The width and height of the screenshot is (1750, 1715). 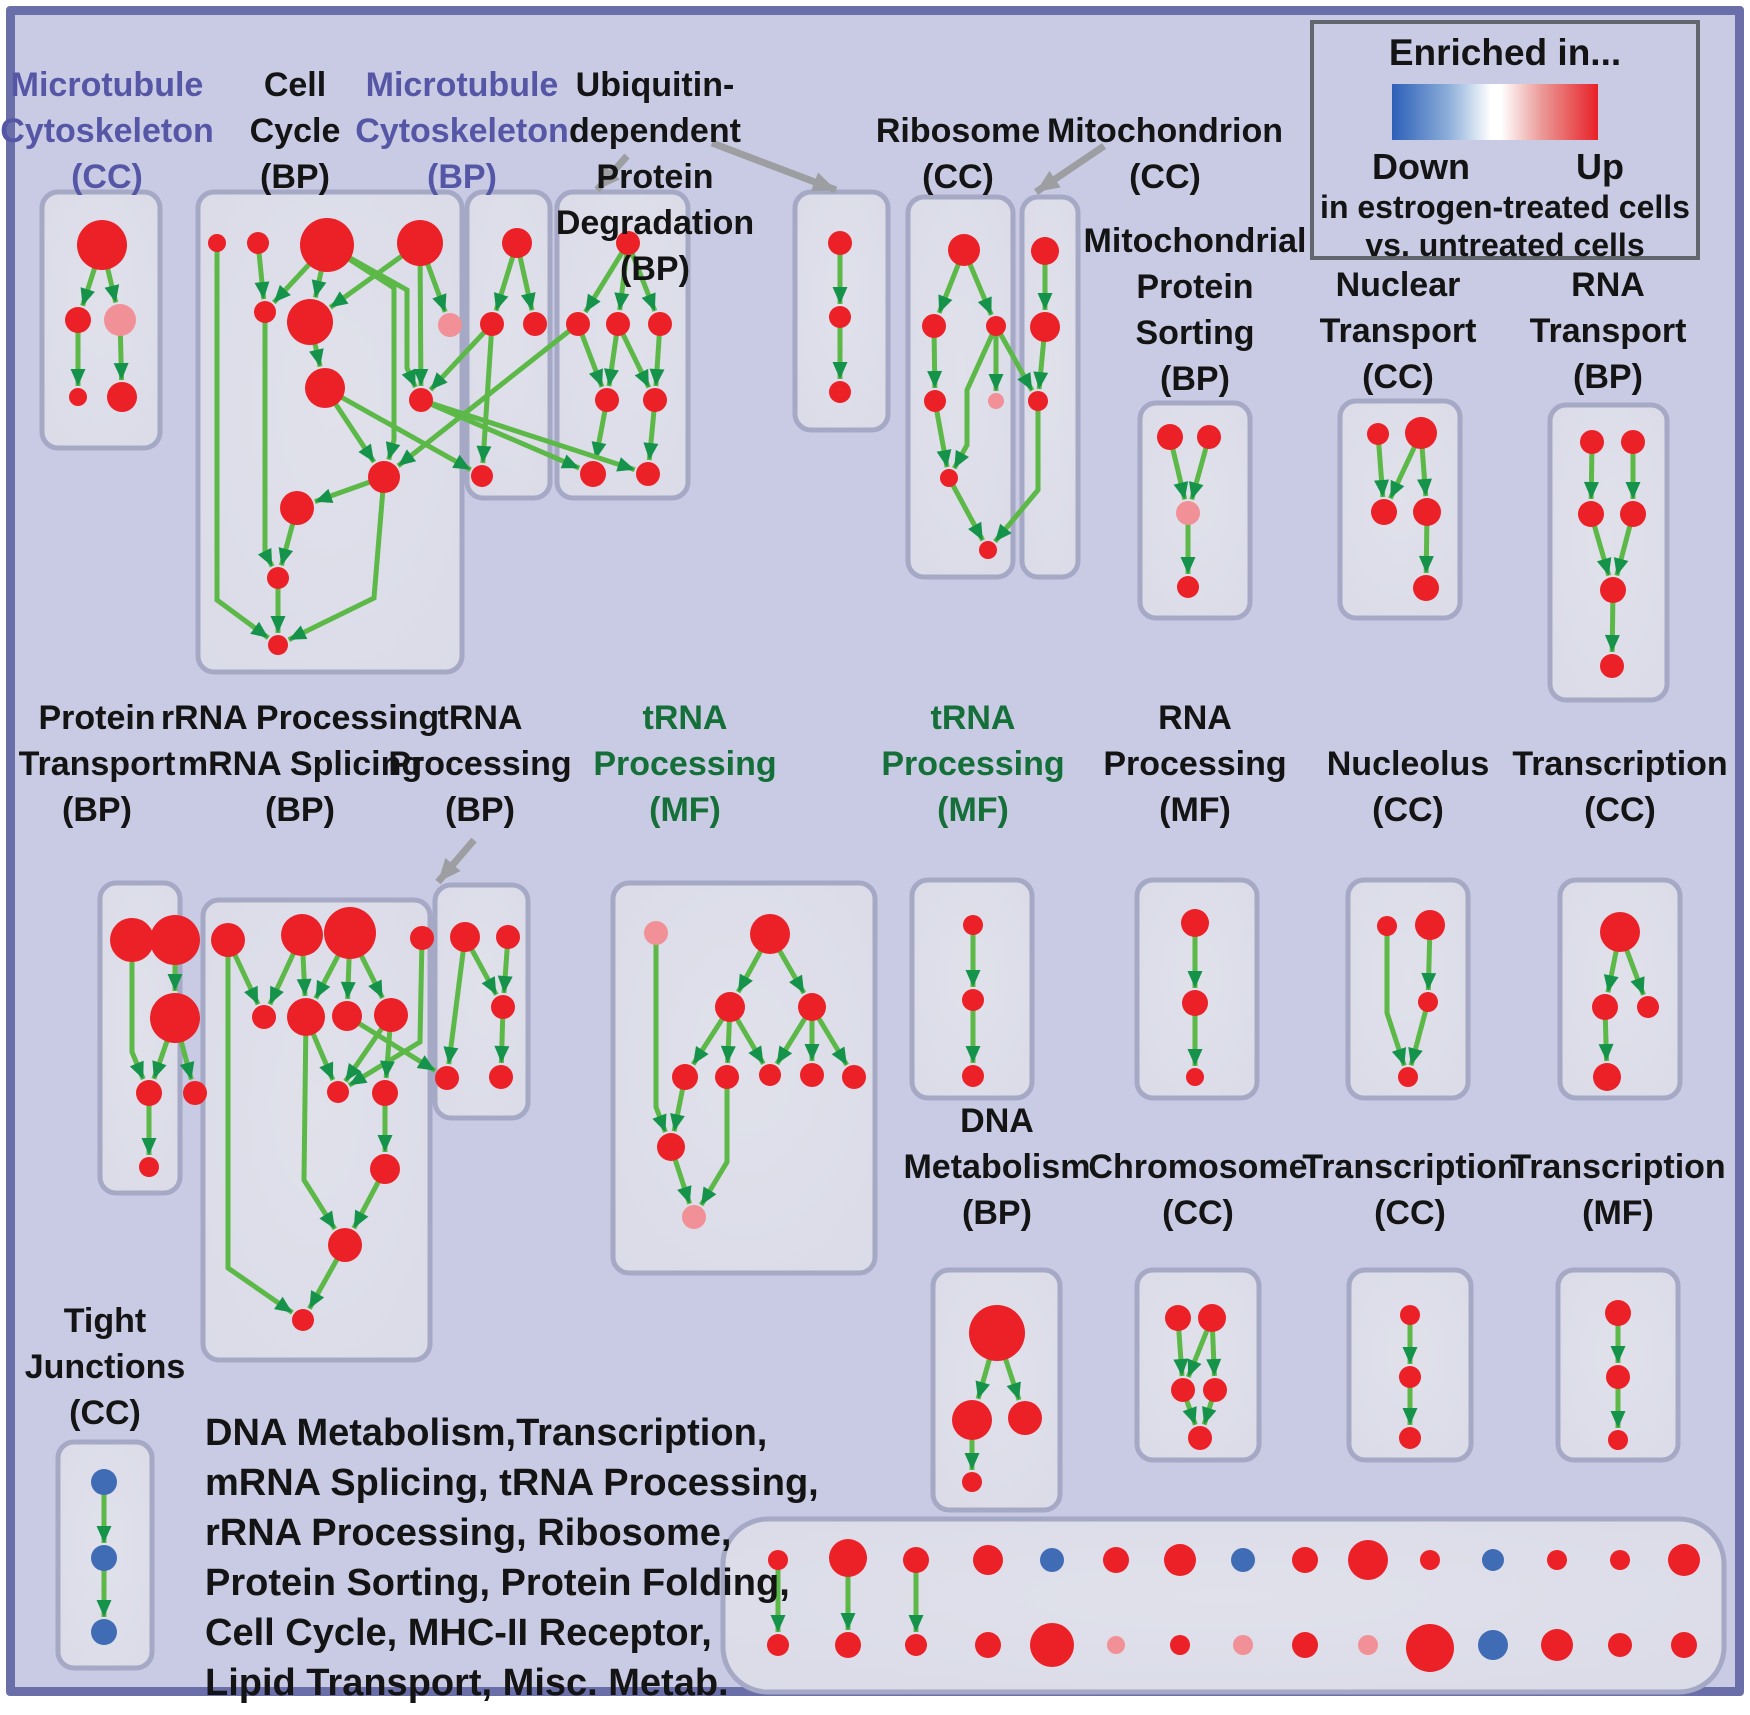 What do you see at coordinates (327, 245) in the screenshot?
I see `node-b3` at bounding box center [327, 245].